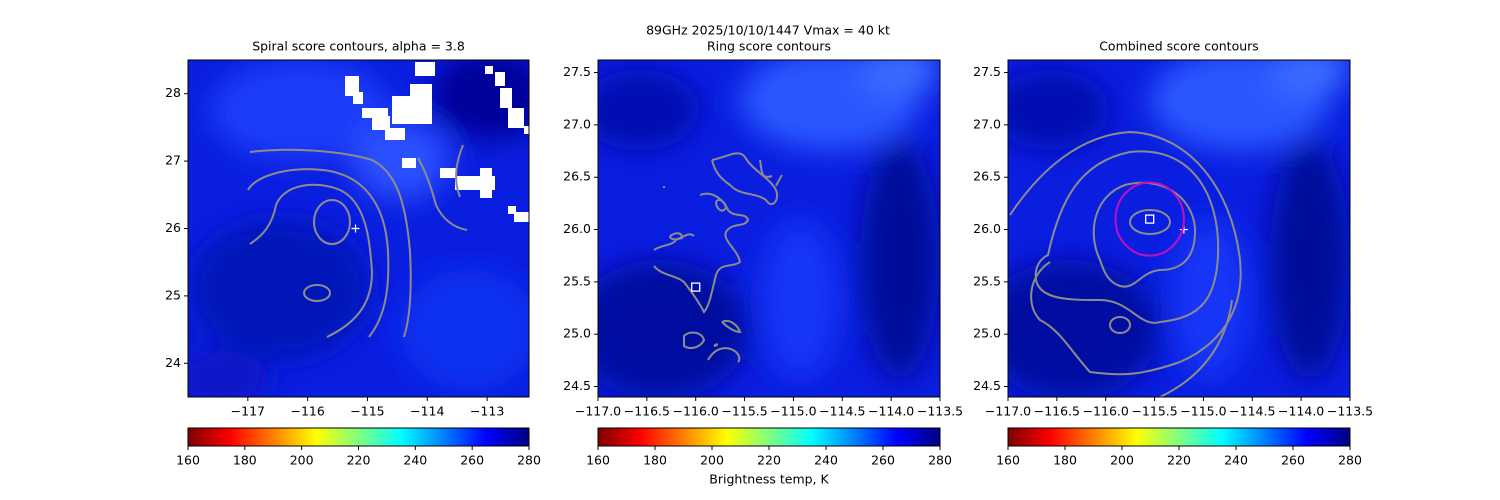 This screenshot has width=1500, height=500. I want to click on x-tick-label: −115, so click(367, 411).